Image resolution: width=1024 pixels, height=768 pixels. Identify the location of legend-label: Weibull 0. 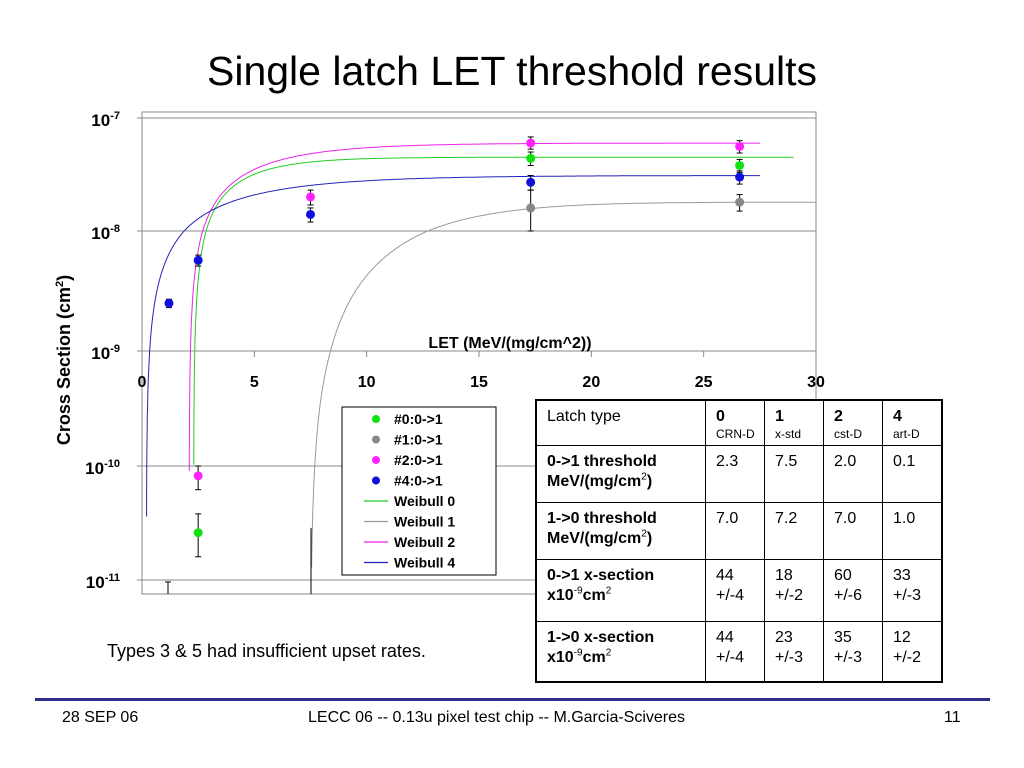
(424, 501).